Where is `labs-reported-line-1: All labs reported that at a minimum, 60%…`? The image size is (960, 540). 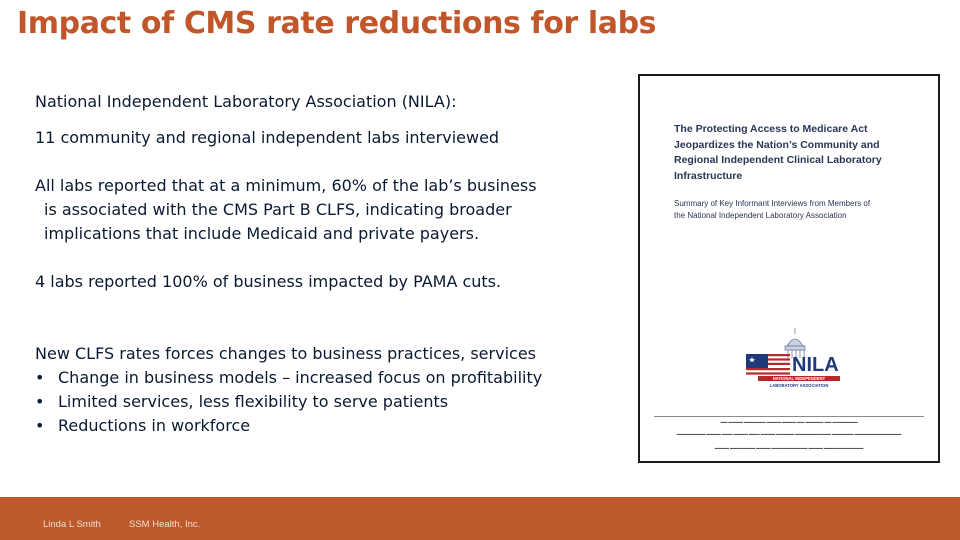 labs-reported-line-1: All labs reported that at a minimum, 60%… is located at coordinates (286, 185).